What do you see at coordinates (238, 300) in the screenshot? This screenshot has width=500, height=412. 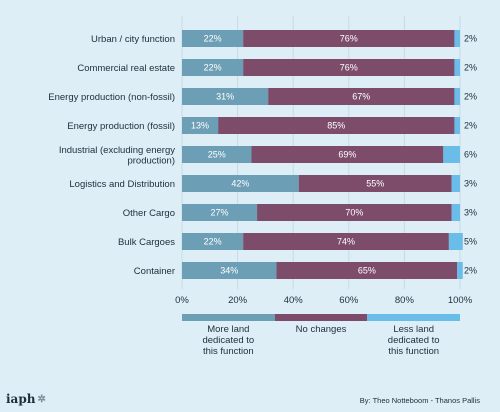 I see `x-tick-label: 20%` at bounding box center [238, 300].